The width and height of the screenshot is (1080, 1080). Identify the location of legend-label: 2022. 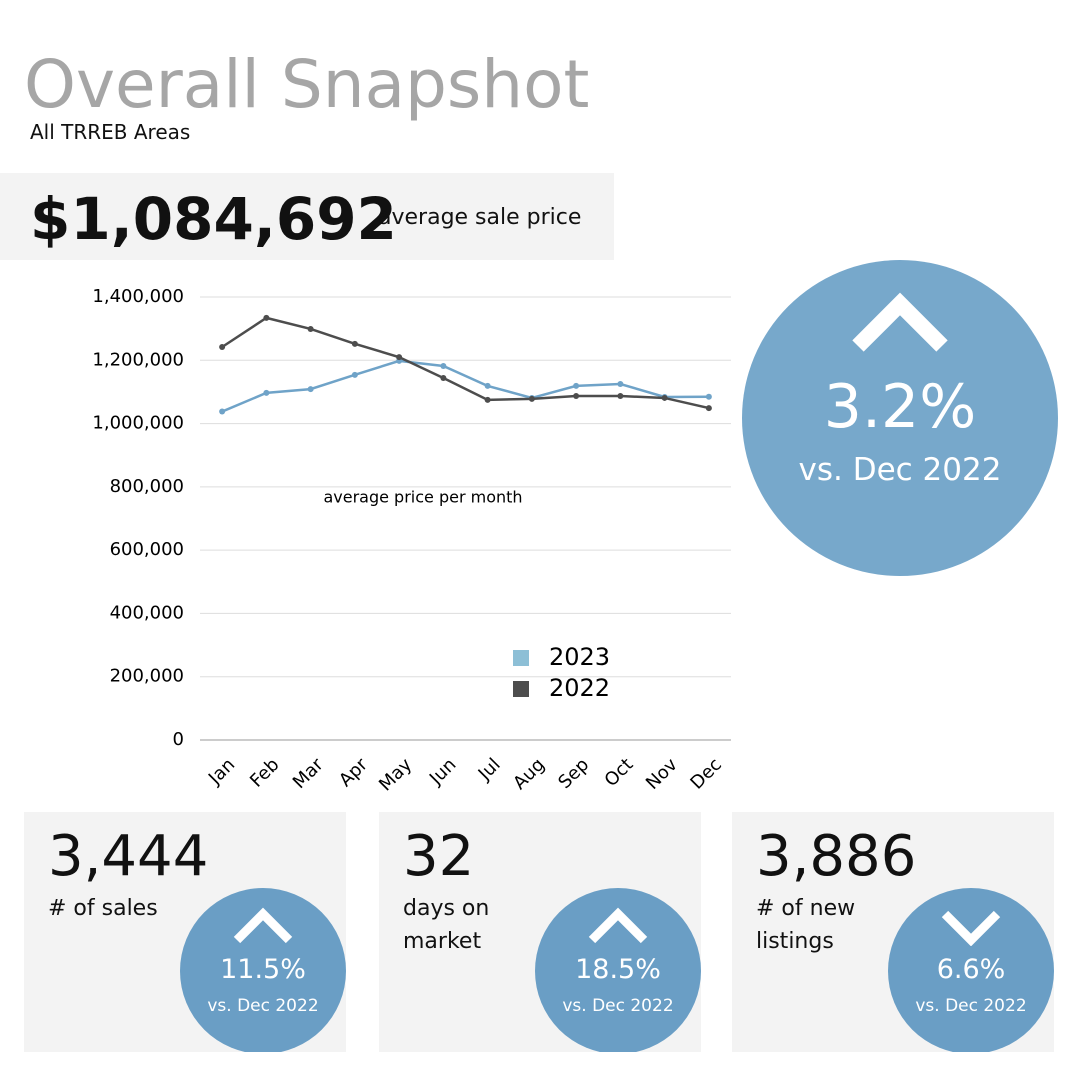
(579, 688).